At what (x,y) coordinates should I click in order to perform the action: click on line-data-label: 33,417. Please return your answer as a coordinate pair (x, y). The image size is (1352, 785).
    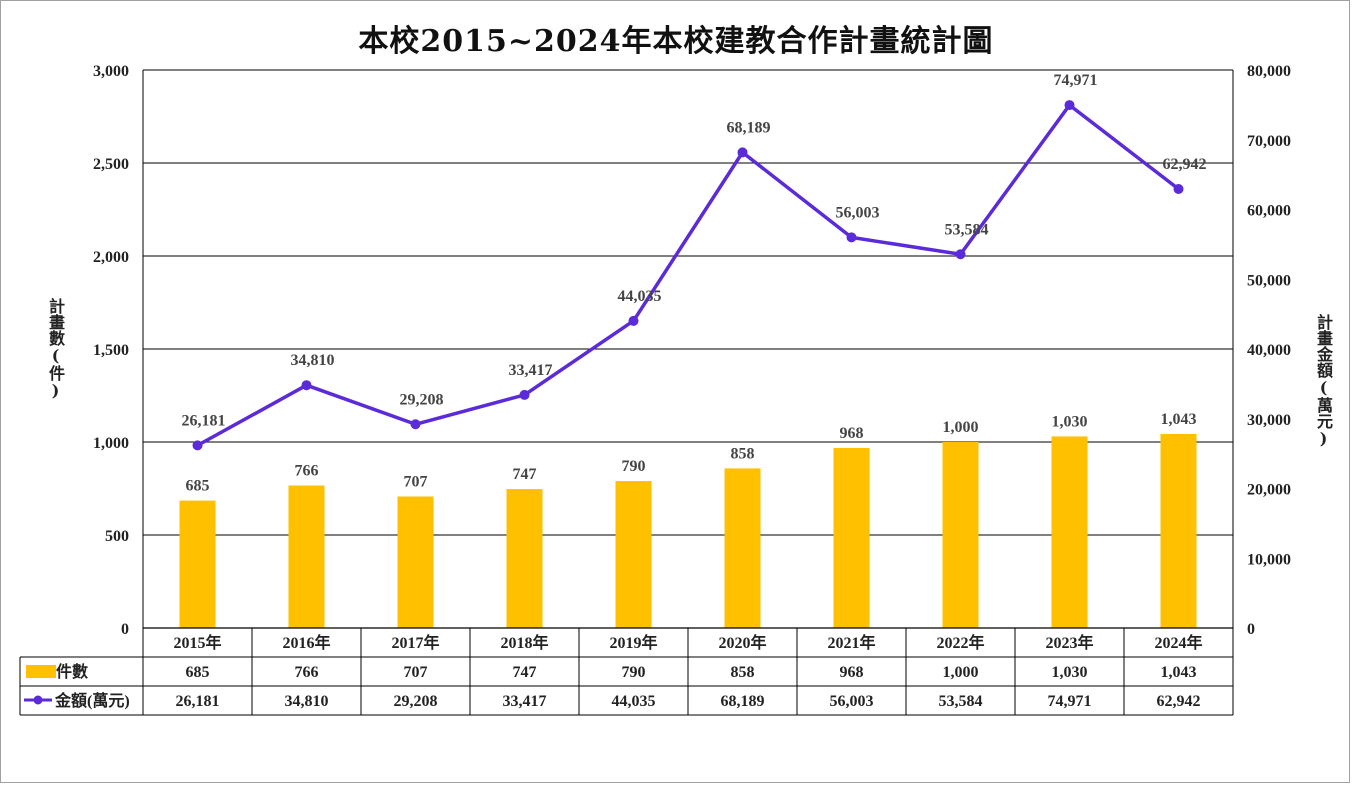
    Looking at the image, I should click on (531, 370).